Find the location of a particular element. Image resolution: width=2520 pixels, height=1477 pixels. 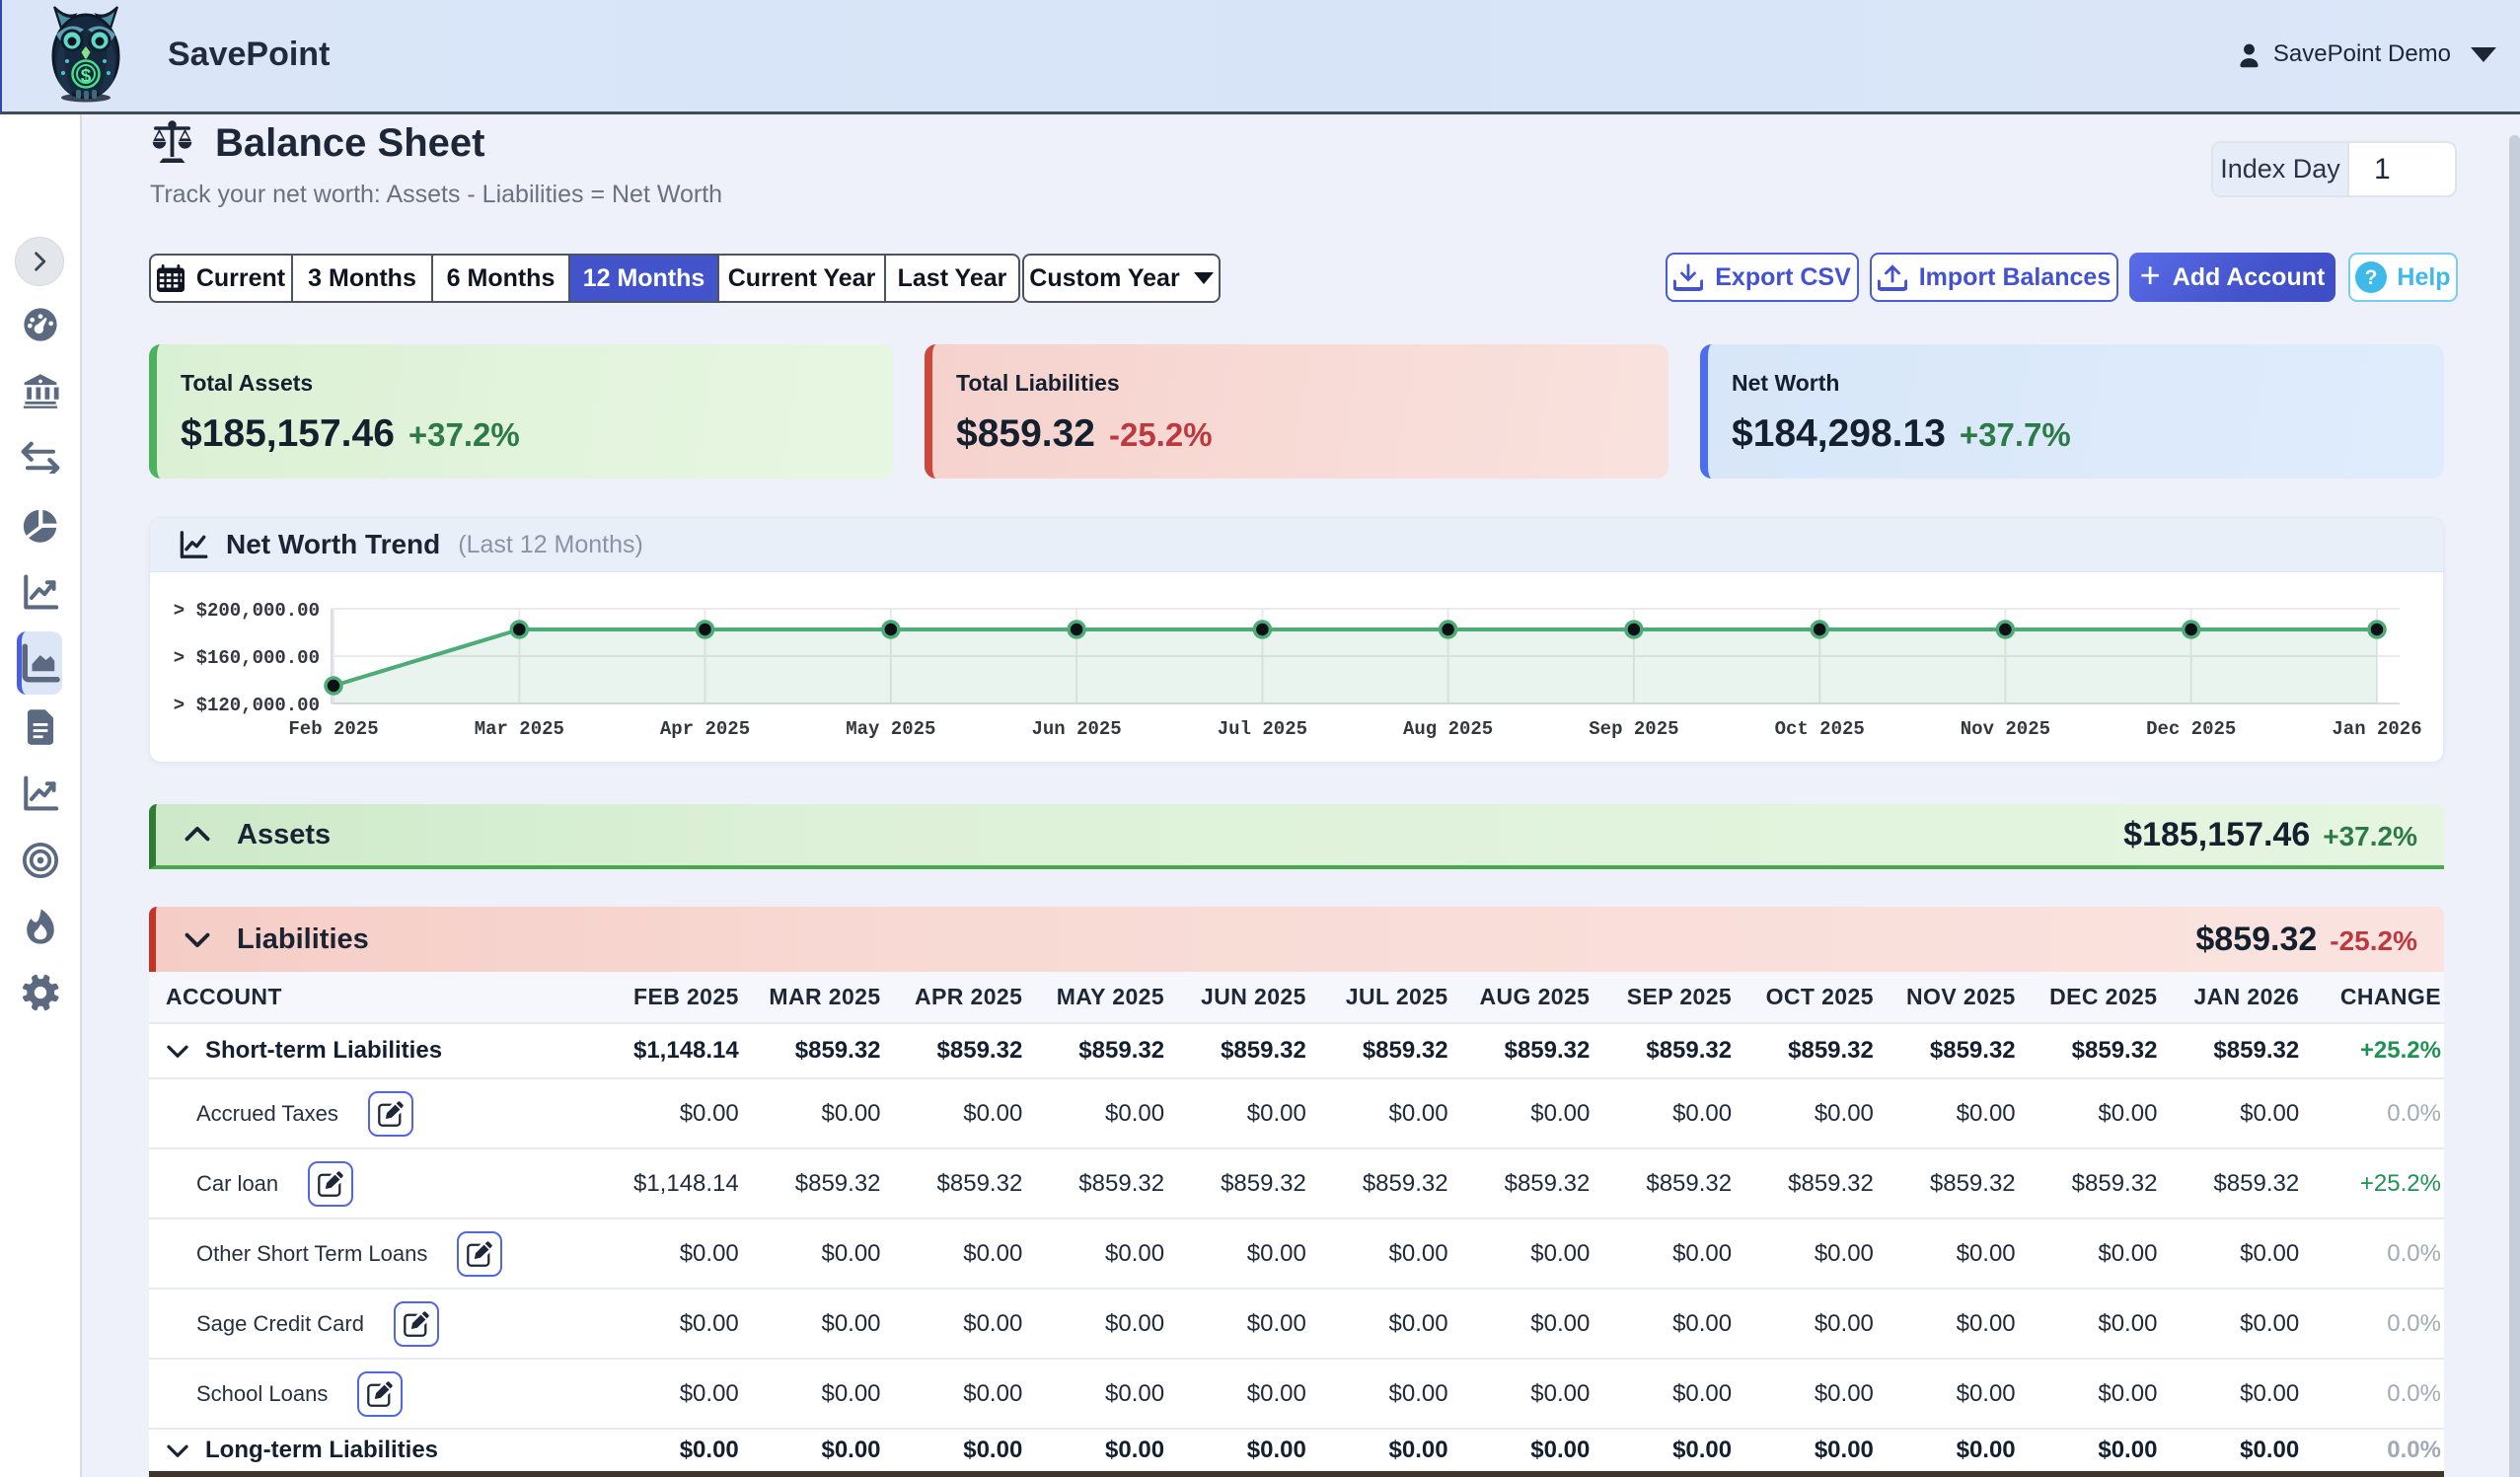

svg-text: Sep 2025 is located at coordinates (1633, 729).